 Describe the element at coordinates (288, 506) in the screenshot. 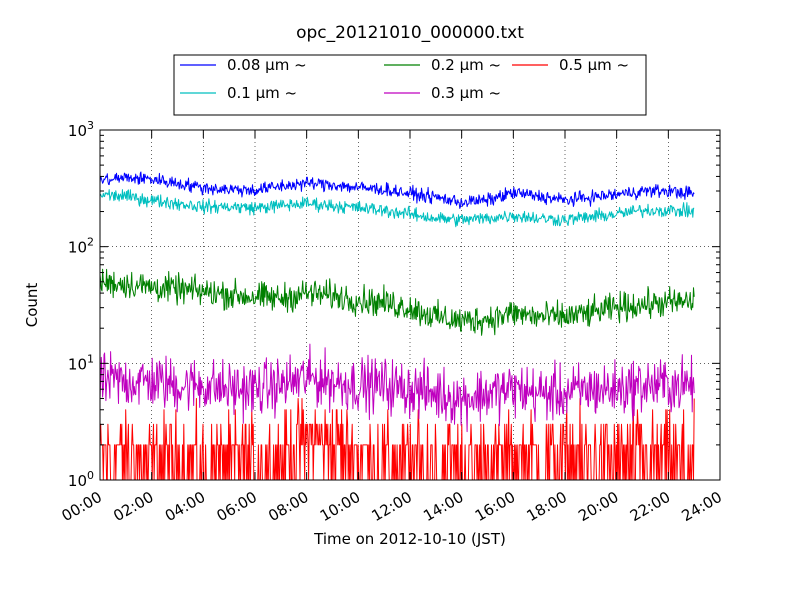

I see `x-tick-label: 08:00` at that location.